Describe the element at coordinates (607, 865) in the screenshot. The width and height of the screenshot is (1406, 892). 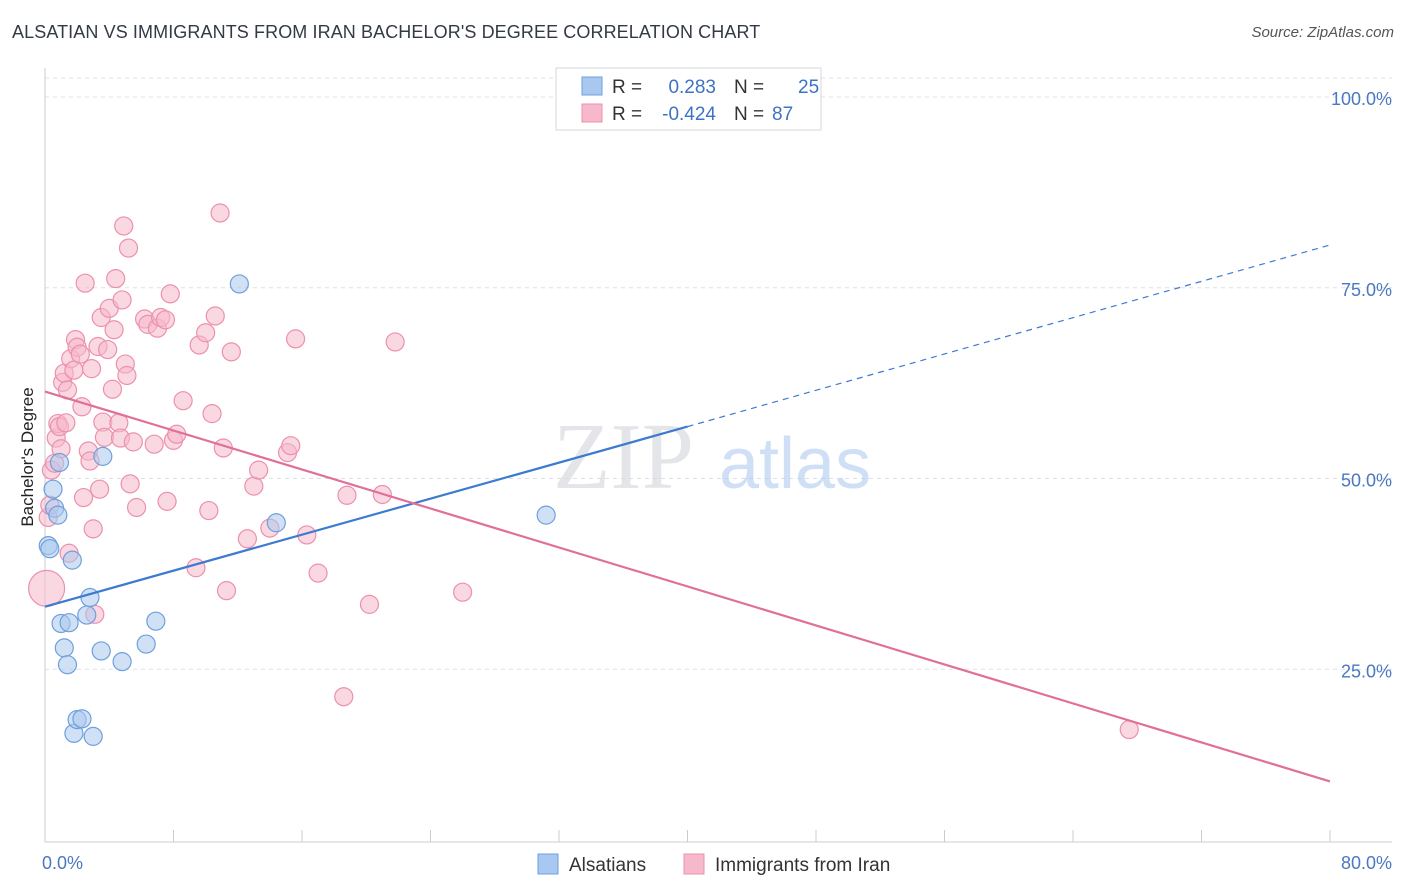
I see `series-legend-alsatians: Alsatians` at that location.